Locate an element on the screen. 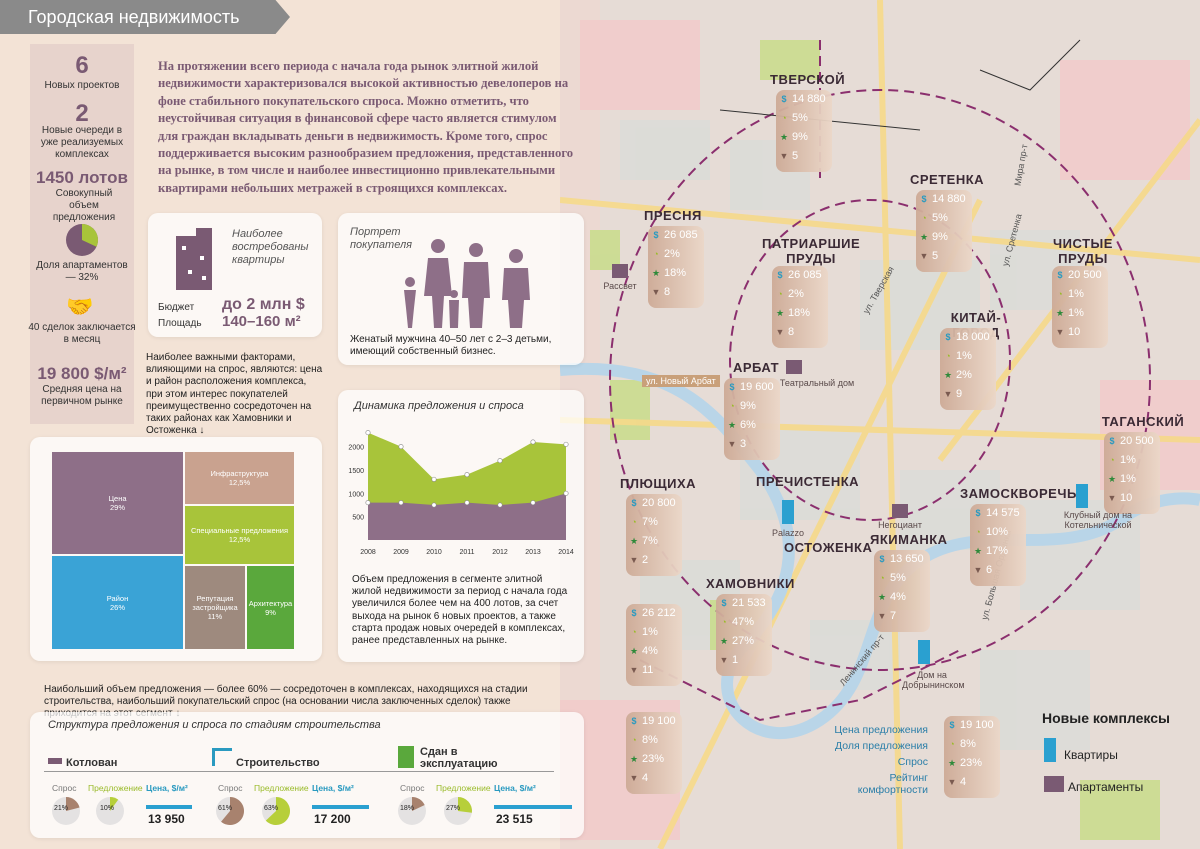 Image resolution: width=1200 pixels, height=849 pixels. apartment-marker-rassvet is located at coordinates (620, 271).